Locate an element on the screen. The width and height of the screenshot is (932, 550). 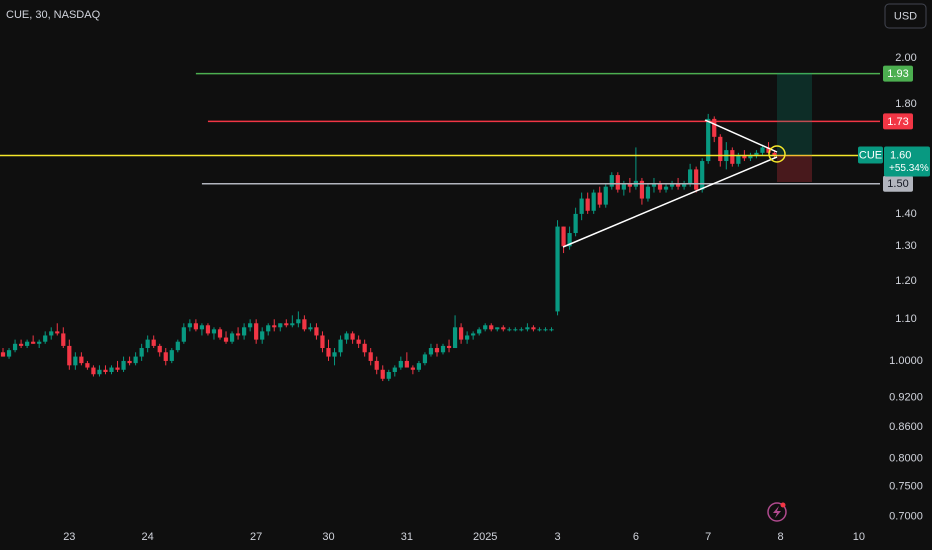
price-tag-label: 1.60 is located at coordinates (900, 155).